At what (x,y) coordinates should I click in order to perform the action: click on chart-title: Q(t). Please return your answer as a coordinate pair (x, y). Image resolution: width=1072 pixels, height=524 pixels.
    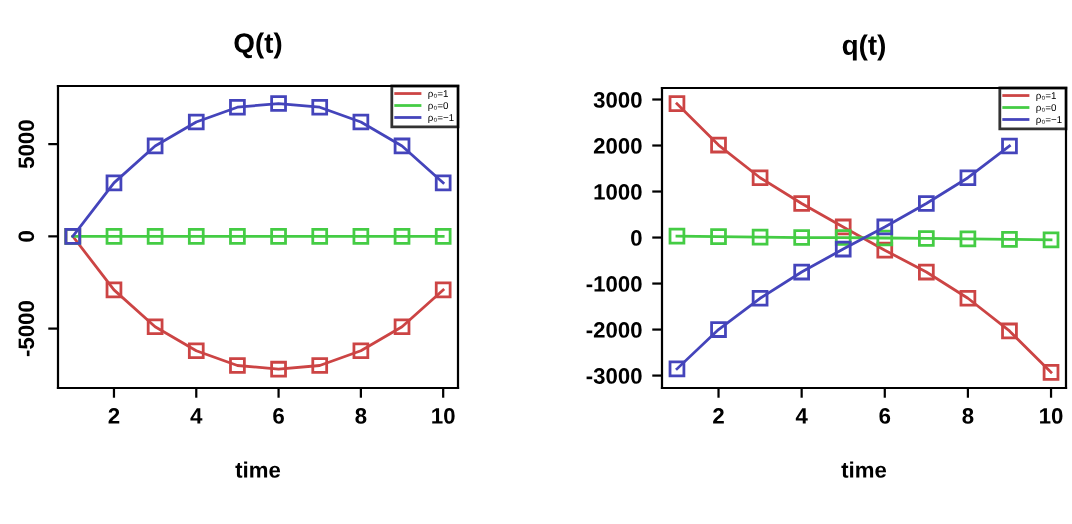
    Looking at the image, I should click on (258, 45).